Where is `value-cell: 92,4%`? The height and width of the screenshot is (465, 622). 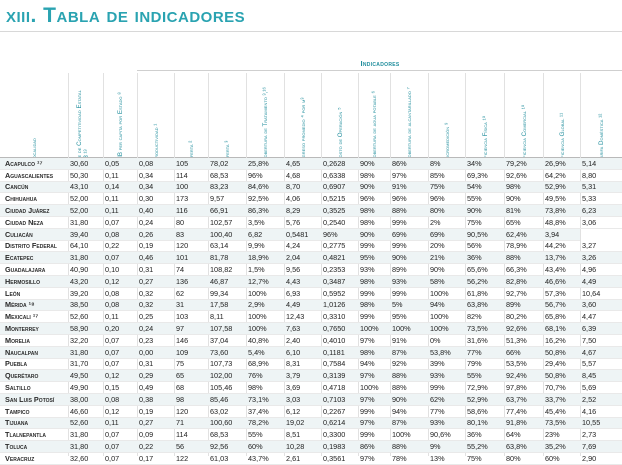
value-cell: 92,4% is located at coordinates (523, 376).